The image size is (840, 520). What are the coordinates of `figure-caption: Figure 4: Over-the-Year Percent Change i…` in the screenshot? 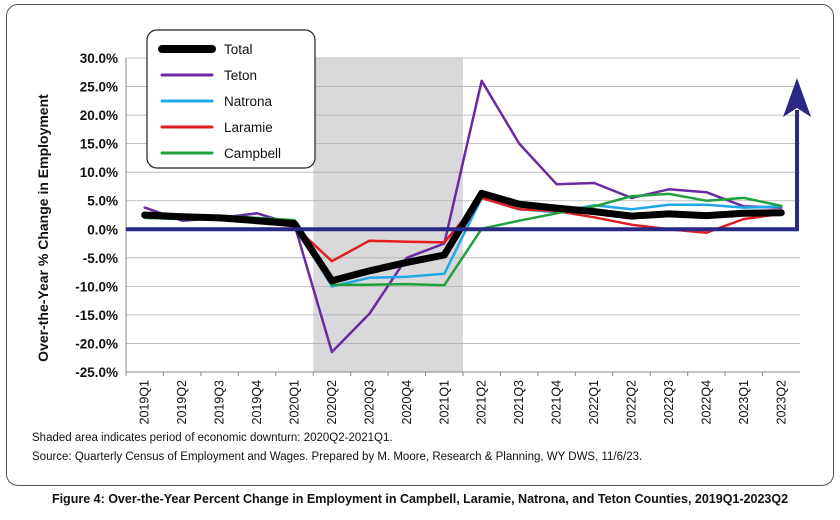 It's located at (420, 499).